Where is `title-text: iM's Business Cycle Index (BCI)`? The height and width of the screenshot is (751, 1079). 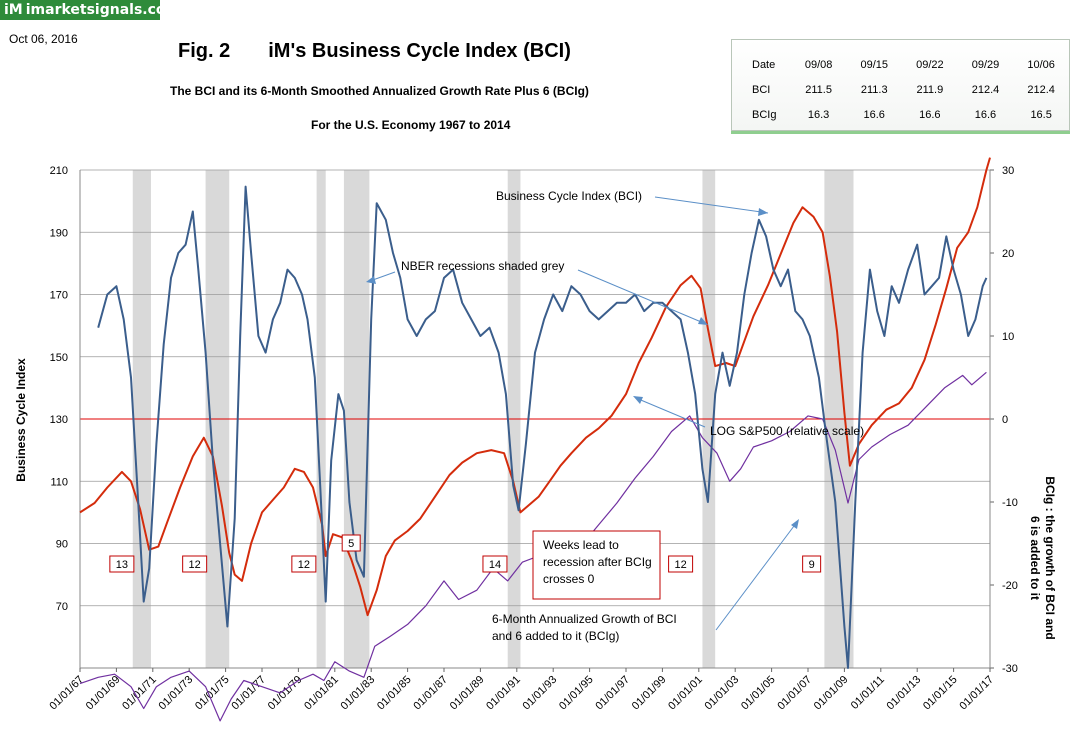 title-text: iM's Business Cycle Index (BCI) is located at coordinates (419, 51).